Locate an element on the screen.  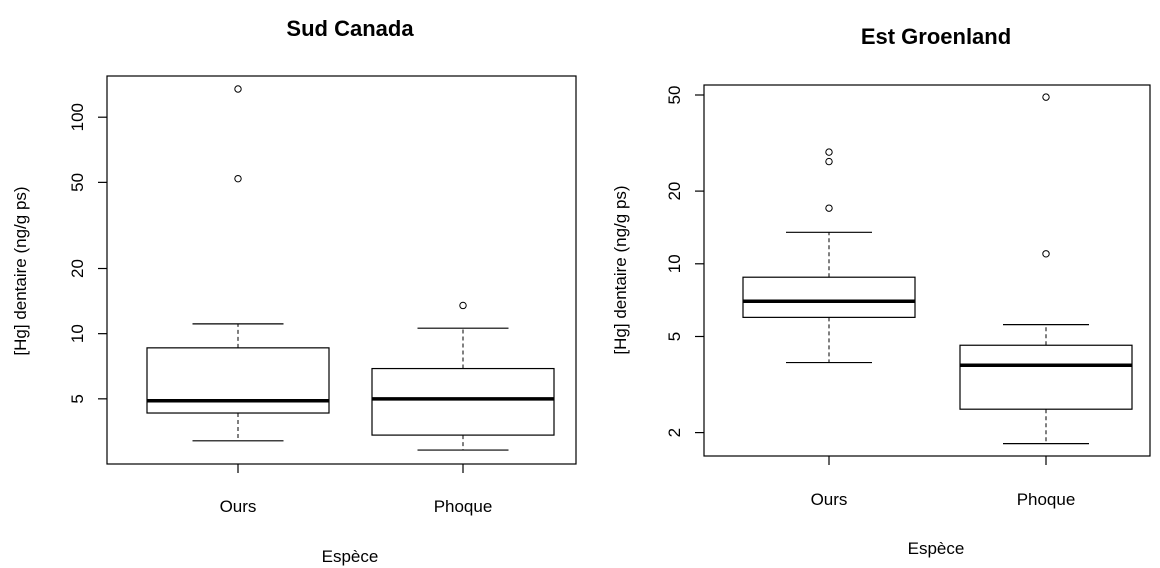
chart-title: Est Groenland is located at coordinates (936, 36).